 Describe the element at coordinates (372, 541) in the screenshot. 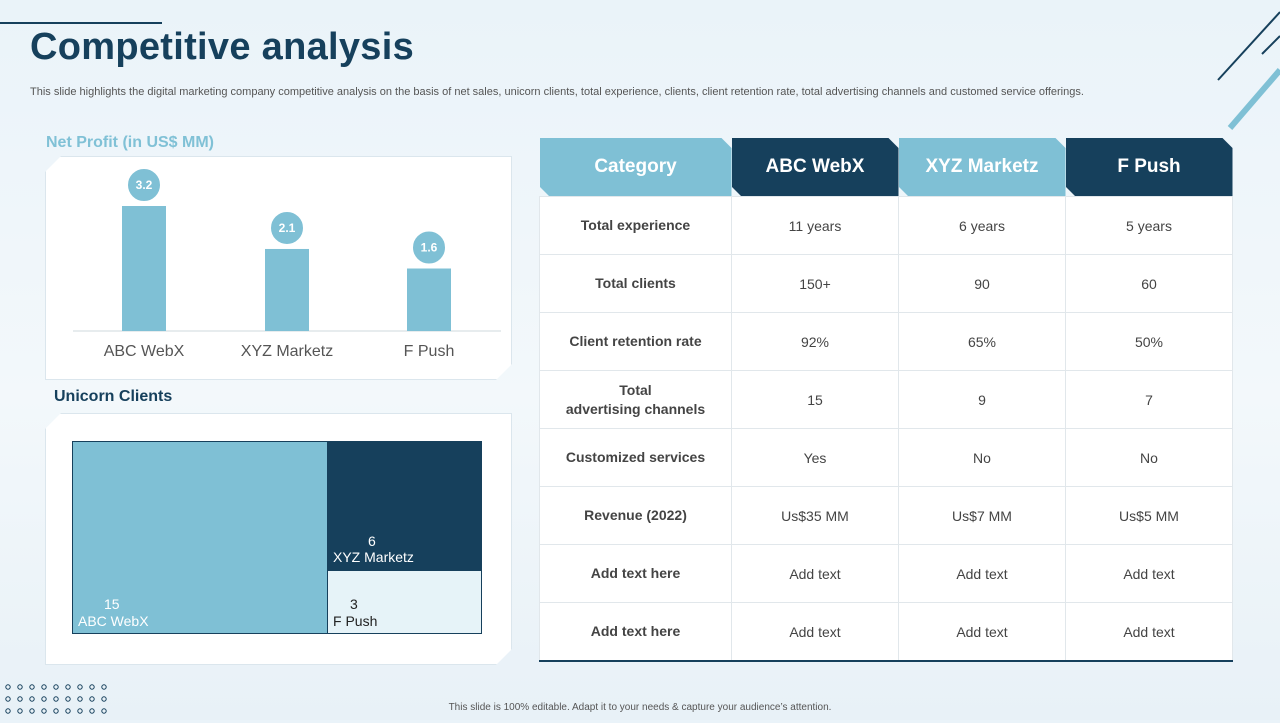

I see `treemap-value: 6` at that location.